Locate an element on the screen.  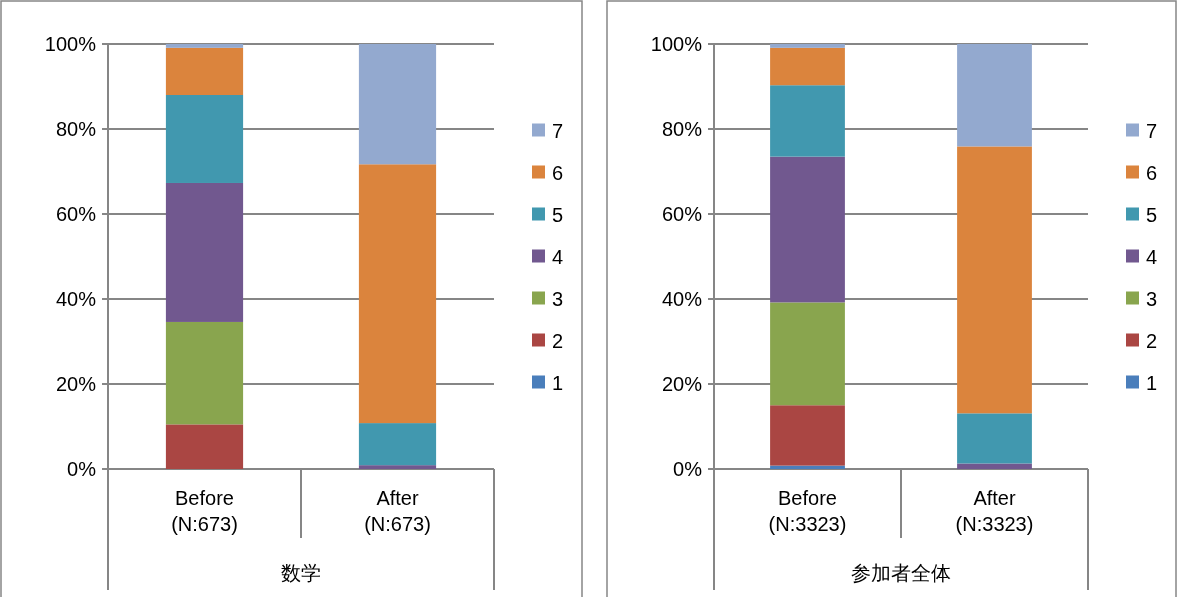
x-axis-title: 数学 is located at coordinates (301, 573).